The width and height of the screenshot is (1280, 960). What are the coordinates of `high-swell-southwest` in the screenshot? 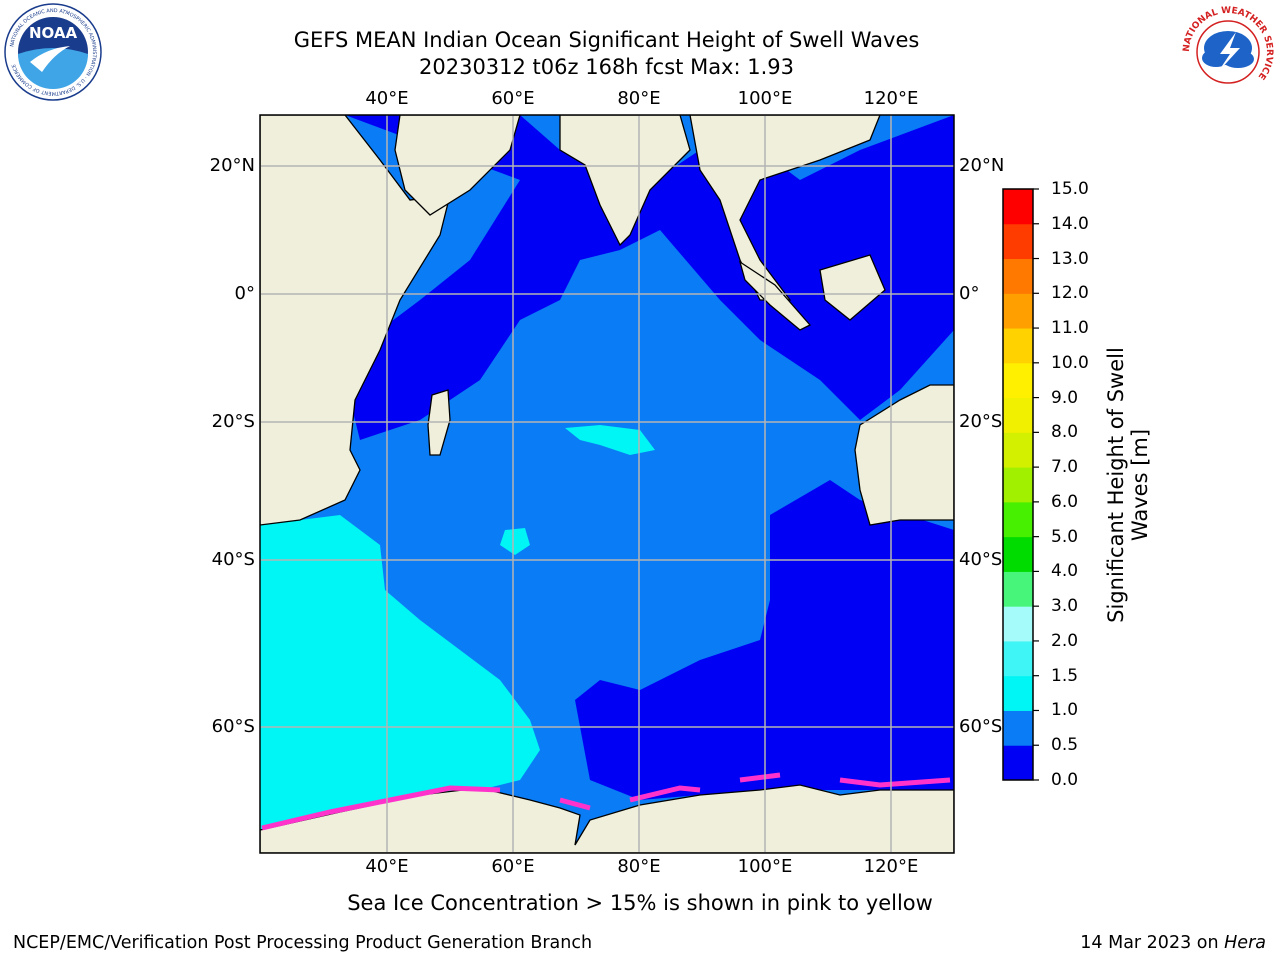 It's located at (400, 672).